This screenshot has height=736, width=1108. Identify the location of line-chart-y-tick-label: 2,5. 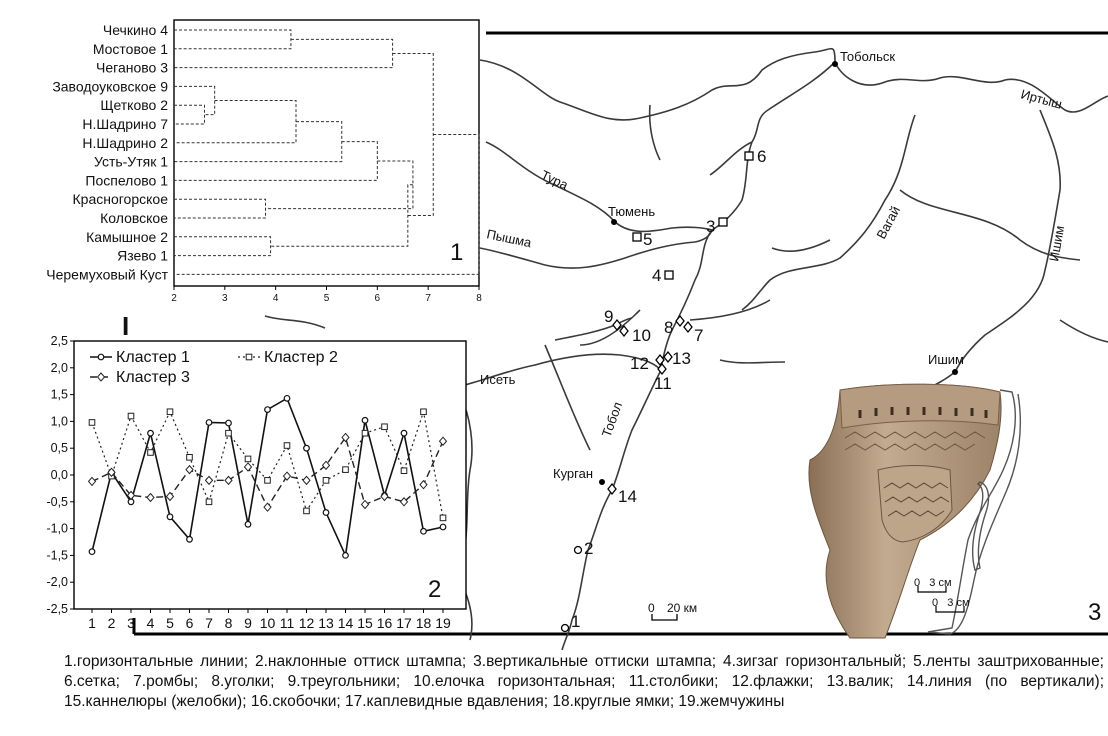
(59, 341).